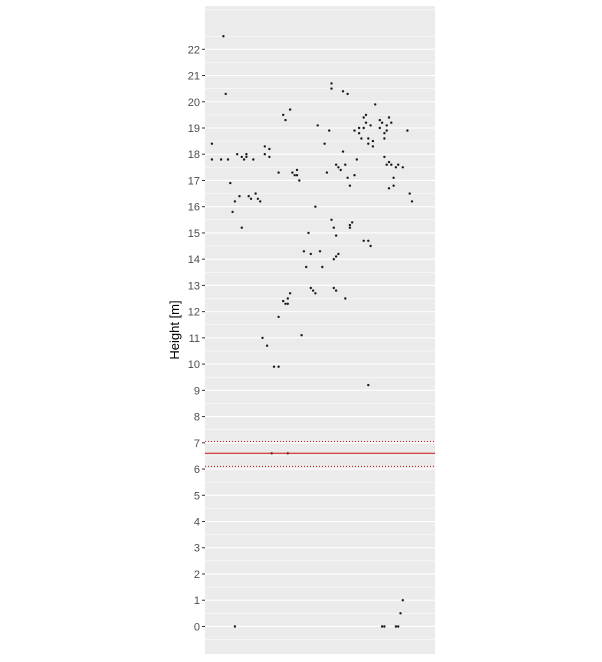  I want to click on y-tick-label: 10, so click(194, 365).